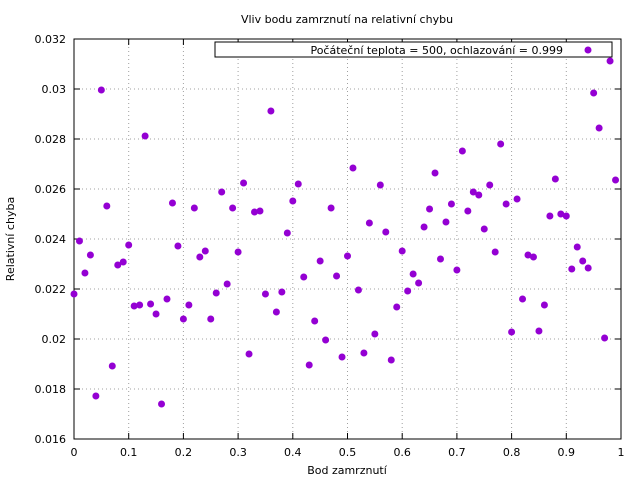  I want to click on x-tick-label: 0.2, so click(184, 452).